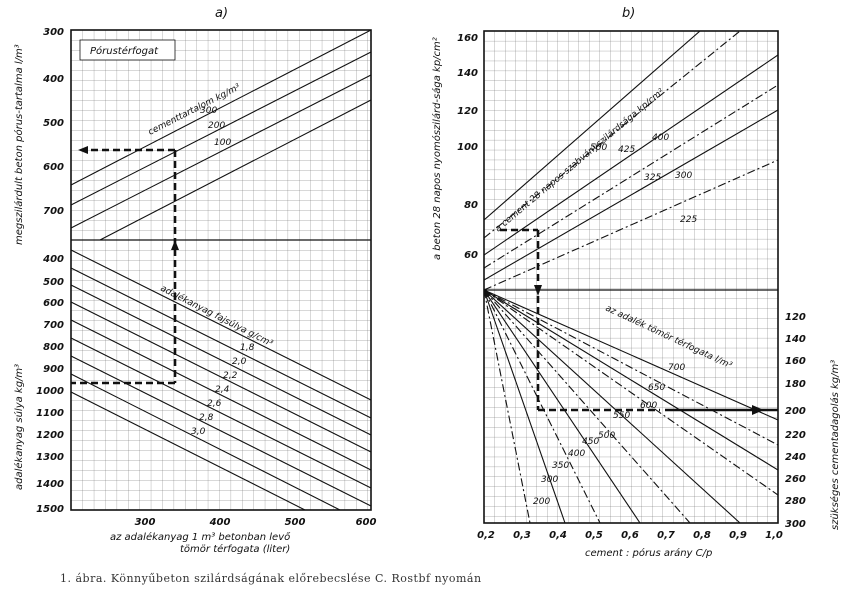 Image resolution: width=858 pixels, height=594 pixels. Describe the element at coordinates (222, 143) in the screenshot. I see `cement-value-100: 100` at that location.